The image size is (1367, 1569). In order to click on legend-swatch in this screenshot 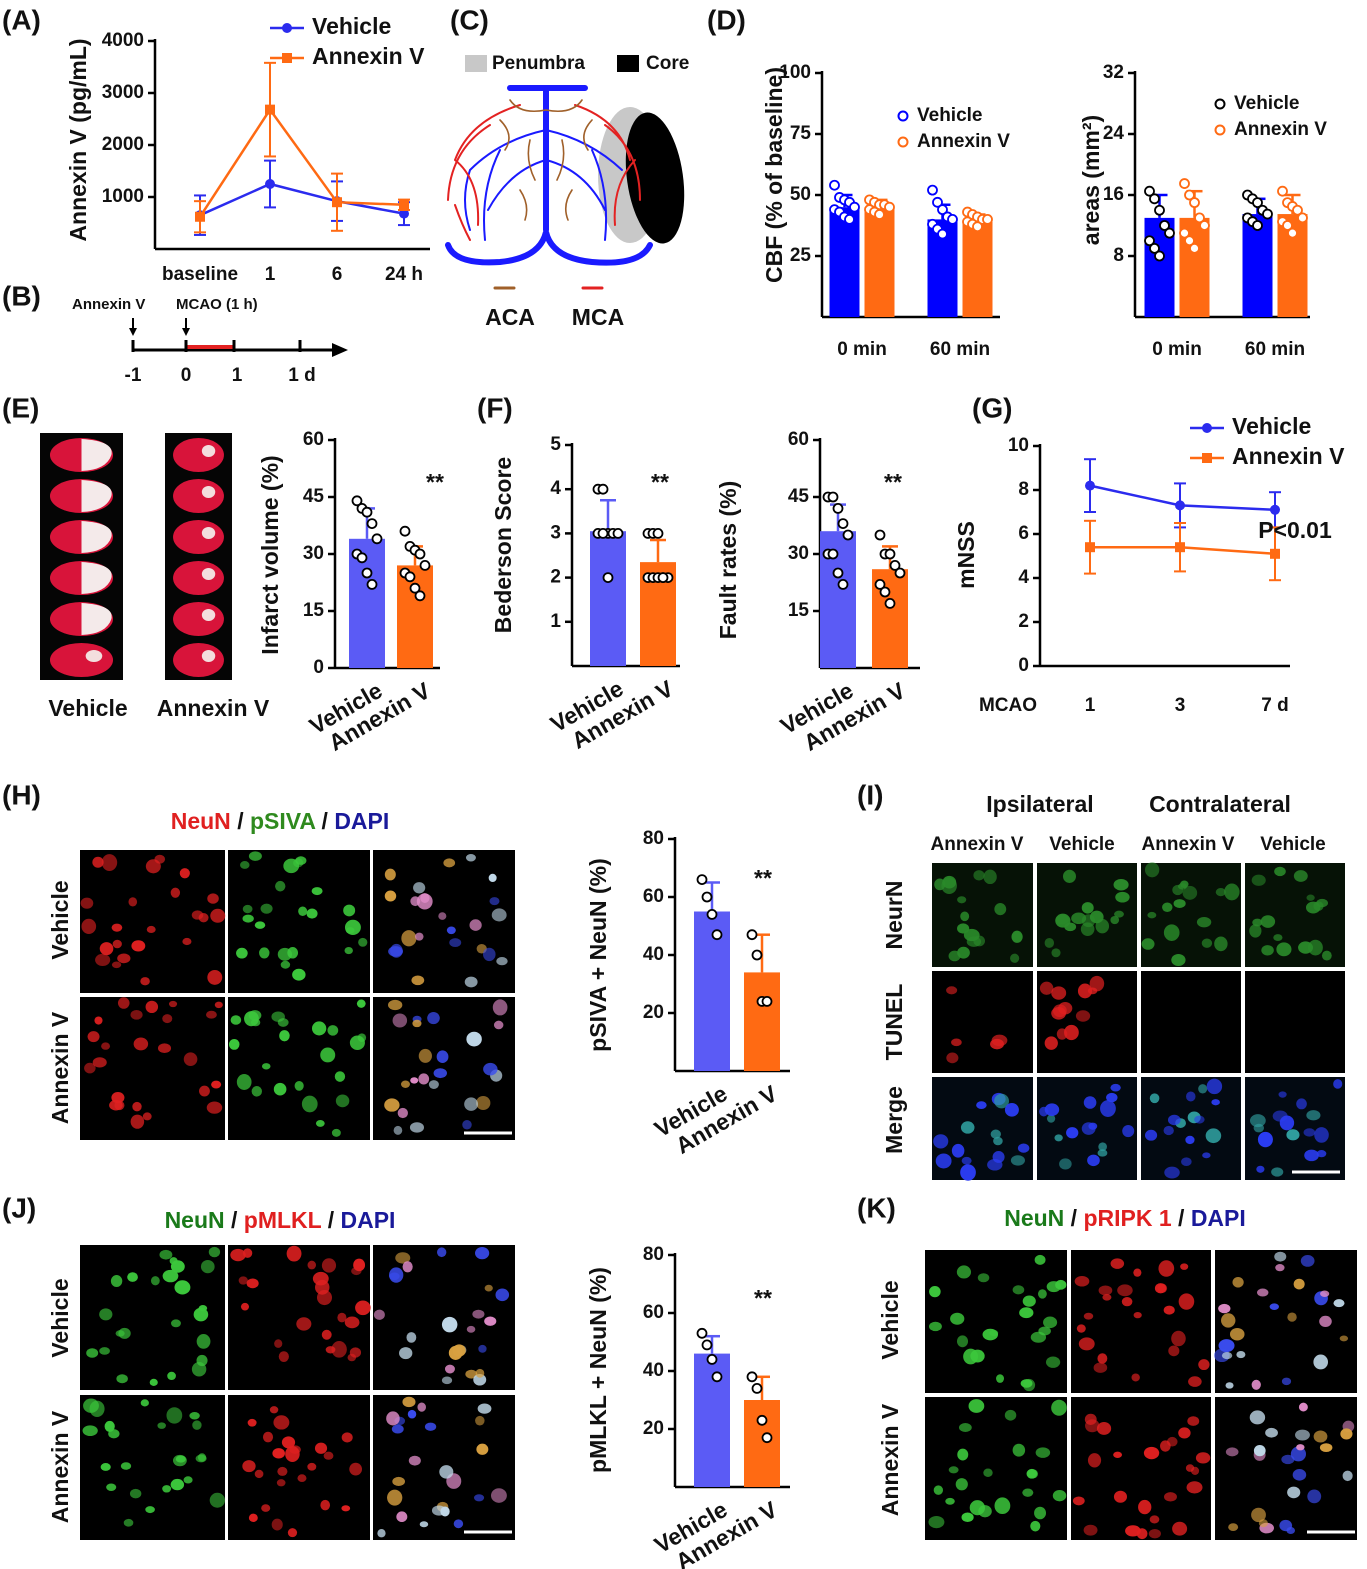, I will do `click(628, 63)`.